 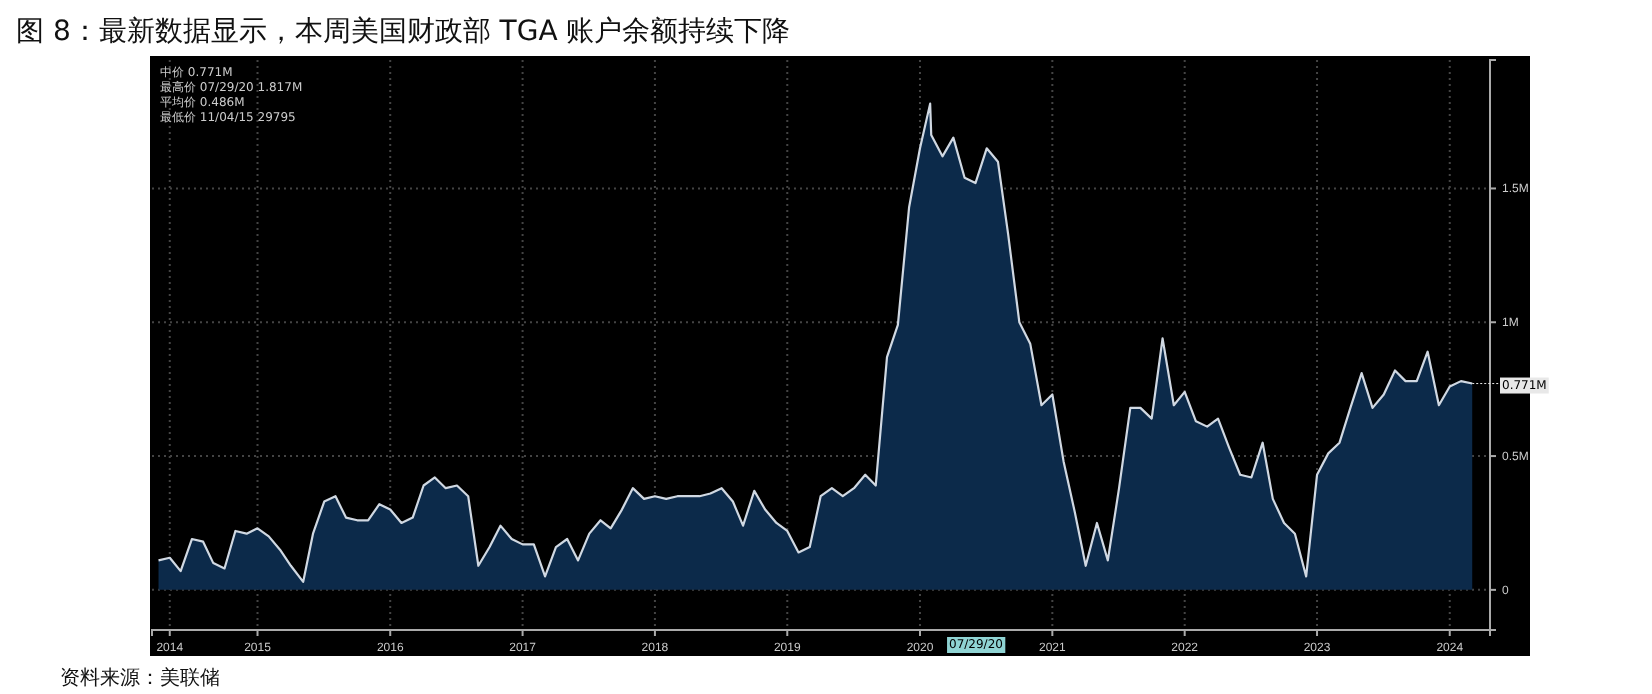 I want to click on text: 资料来源：美联储, so click(x=140, y=678).